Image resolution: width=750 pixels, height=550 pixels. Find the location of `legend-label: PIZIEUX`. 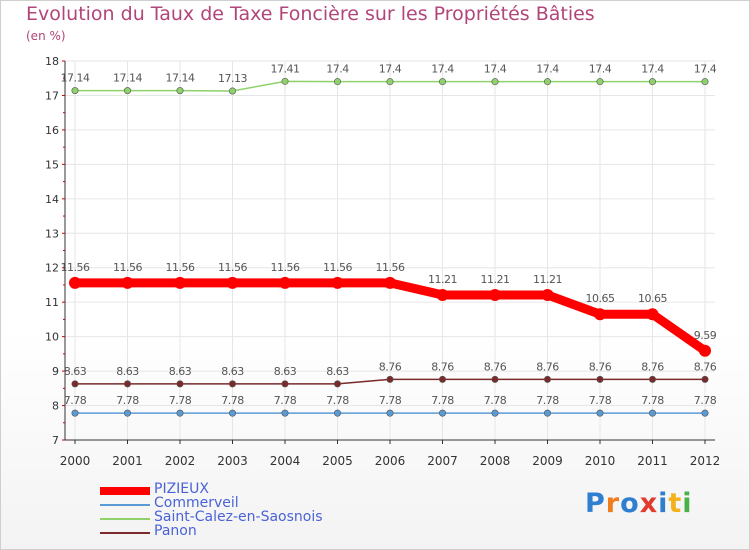

legend-label: PIZIEUX is located at coordinates (181, 489).